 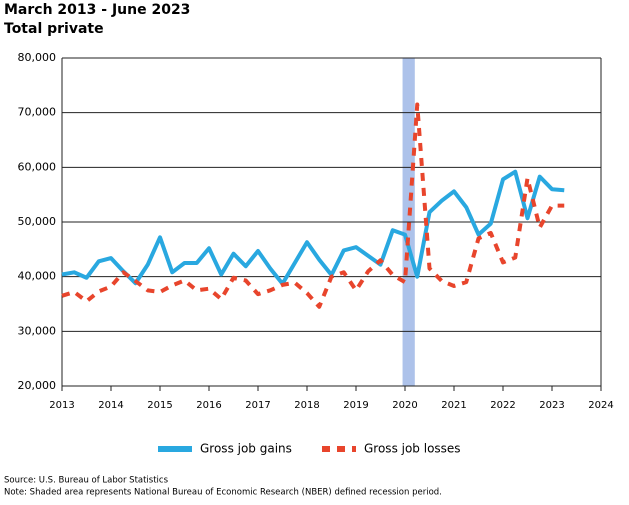 What do you see at coordinates (97, 10) in the screenshot?
I see `chart-title: March 2013 - June 2023` at bounding box center [97, 10].